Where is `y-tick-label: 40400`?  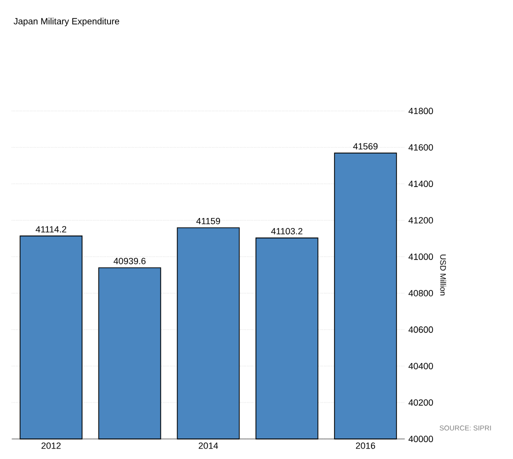
y-tick-label: 40400 is located at coordinates (420, 366).